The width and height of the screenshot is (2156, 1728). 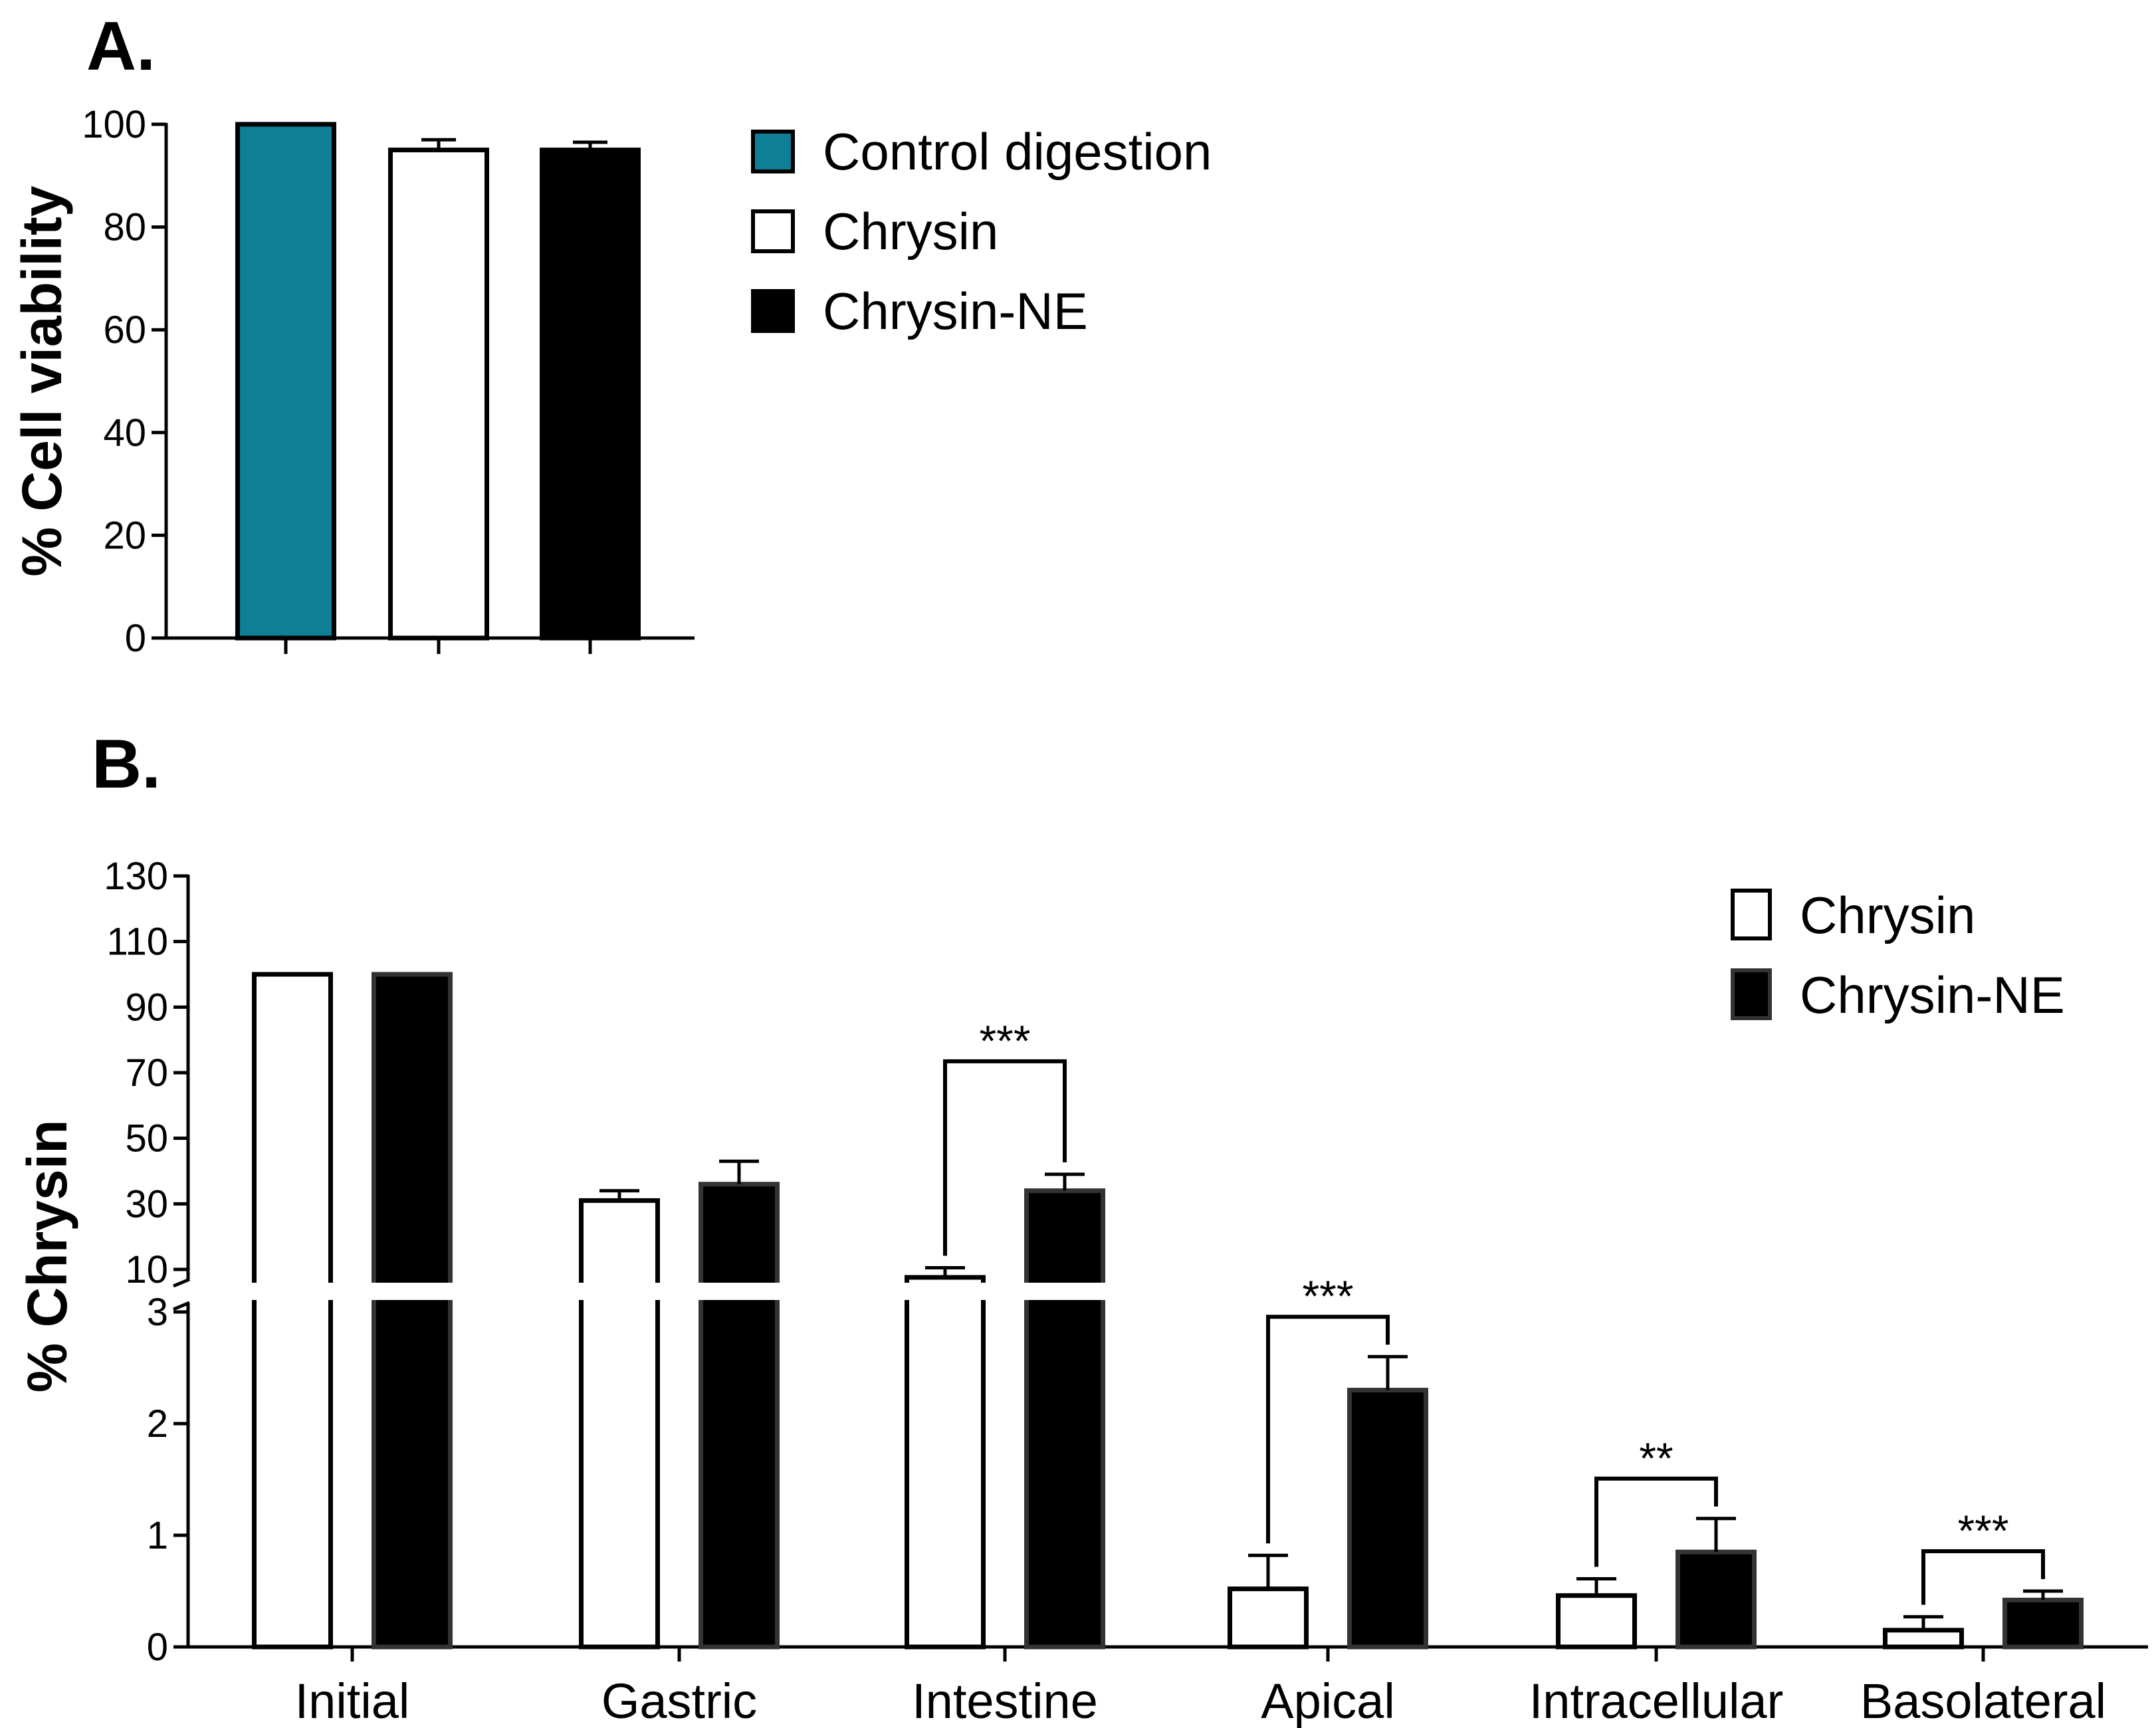 I want to click on x-tick-label-gastric: Gastric, so click(x=679, y=1701).